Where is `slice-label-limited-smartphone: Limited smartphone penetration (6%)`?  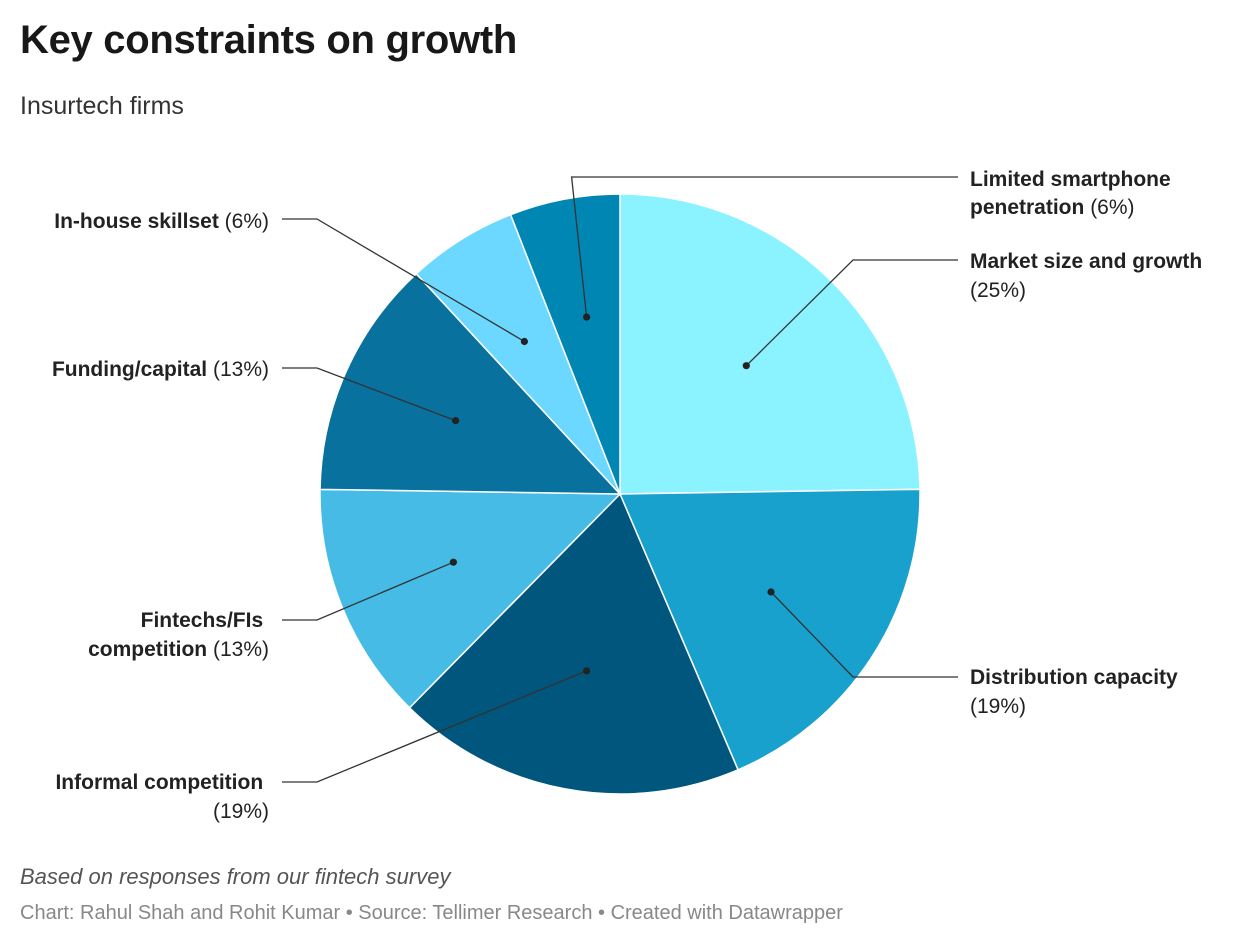
slice-label-limited-smartphone: Limited smartphone penetration (6%) is located at coordinates (1073, 193).